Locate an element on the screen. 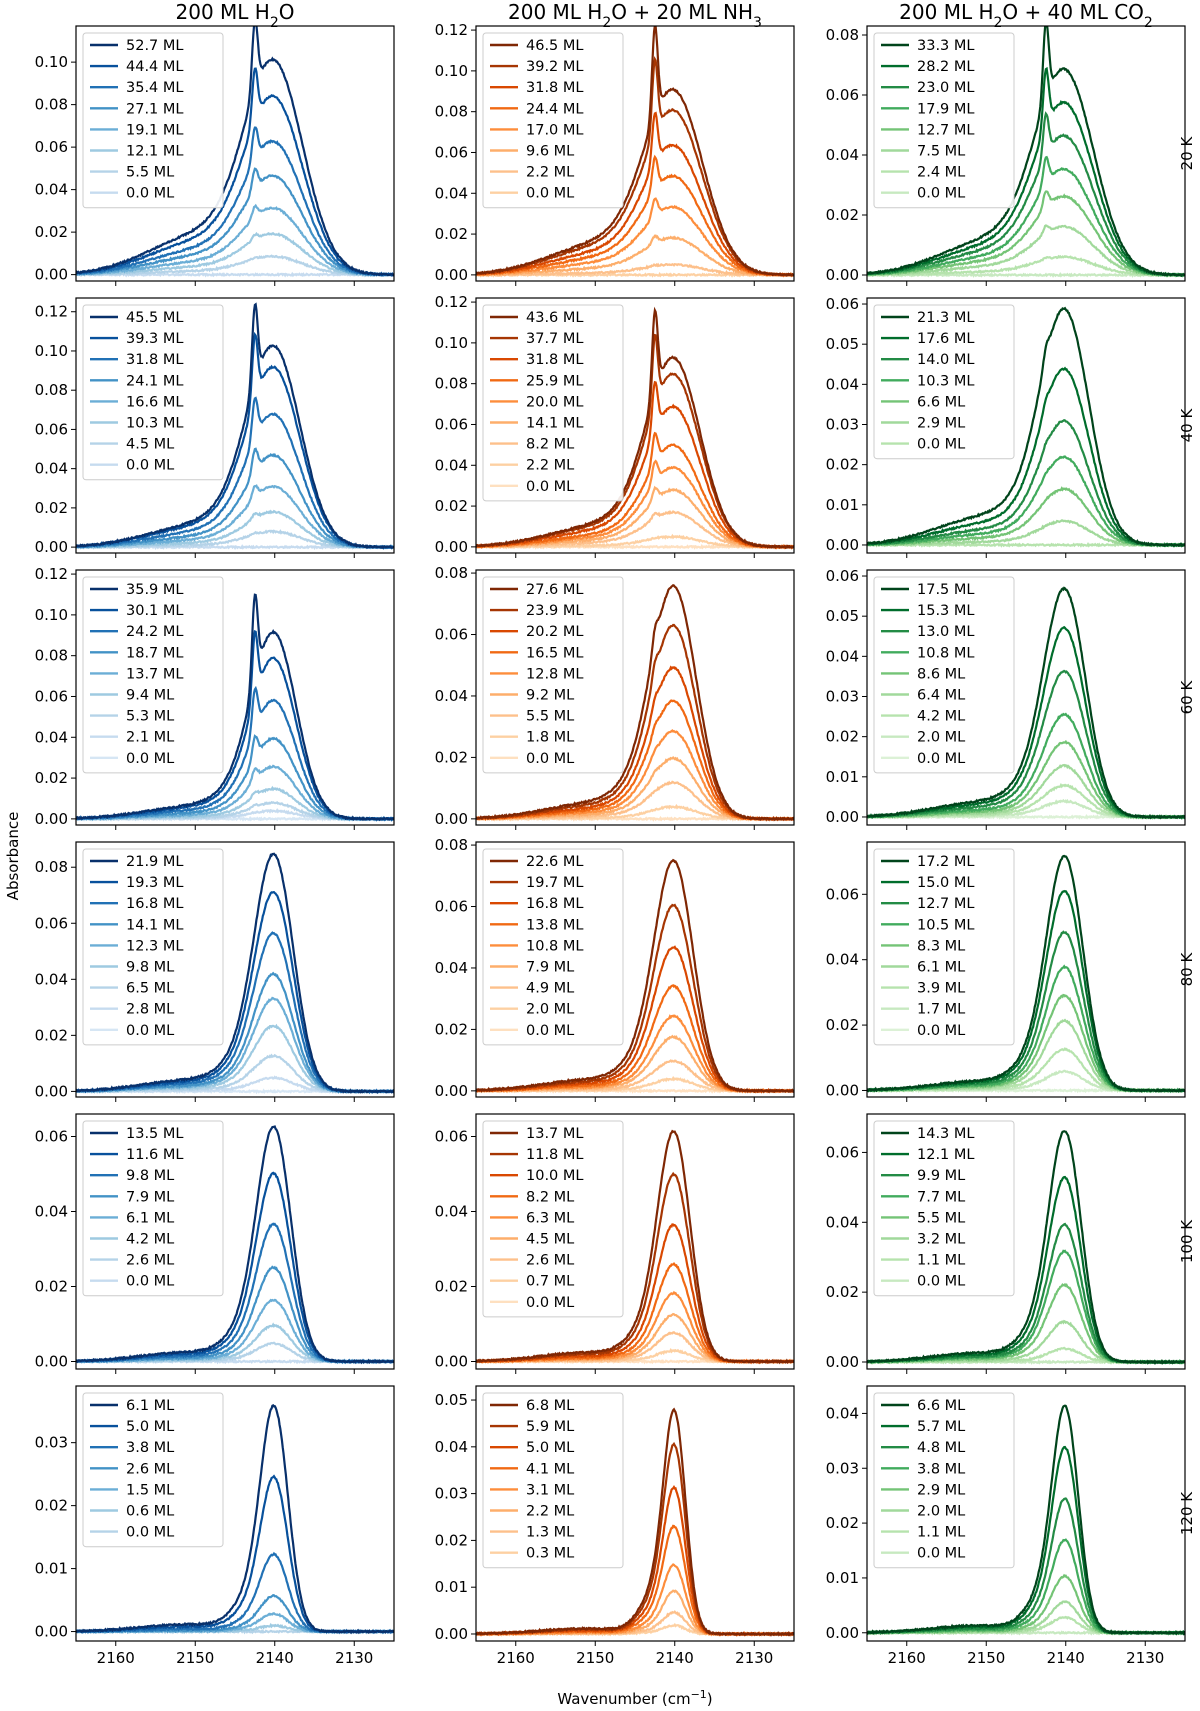 The image size is (1200, 1711). legend-label: 16.8 ML is located at coordinates (554, 904).